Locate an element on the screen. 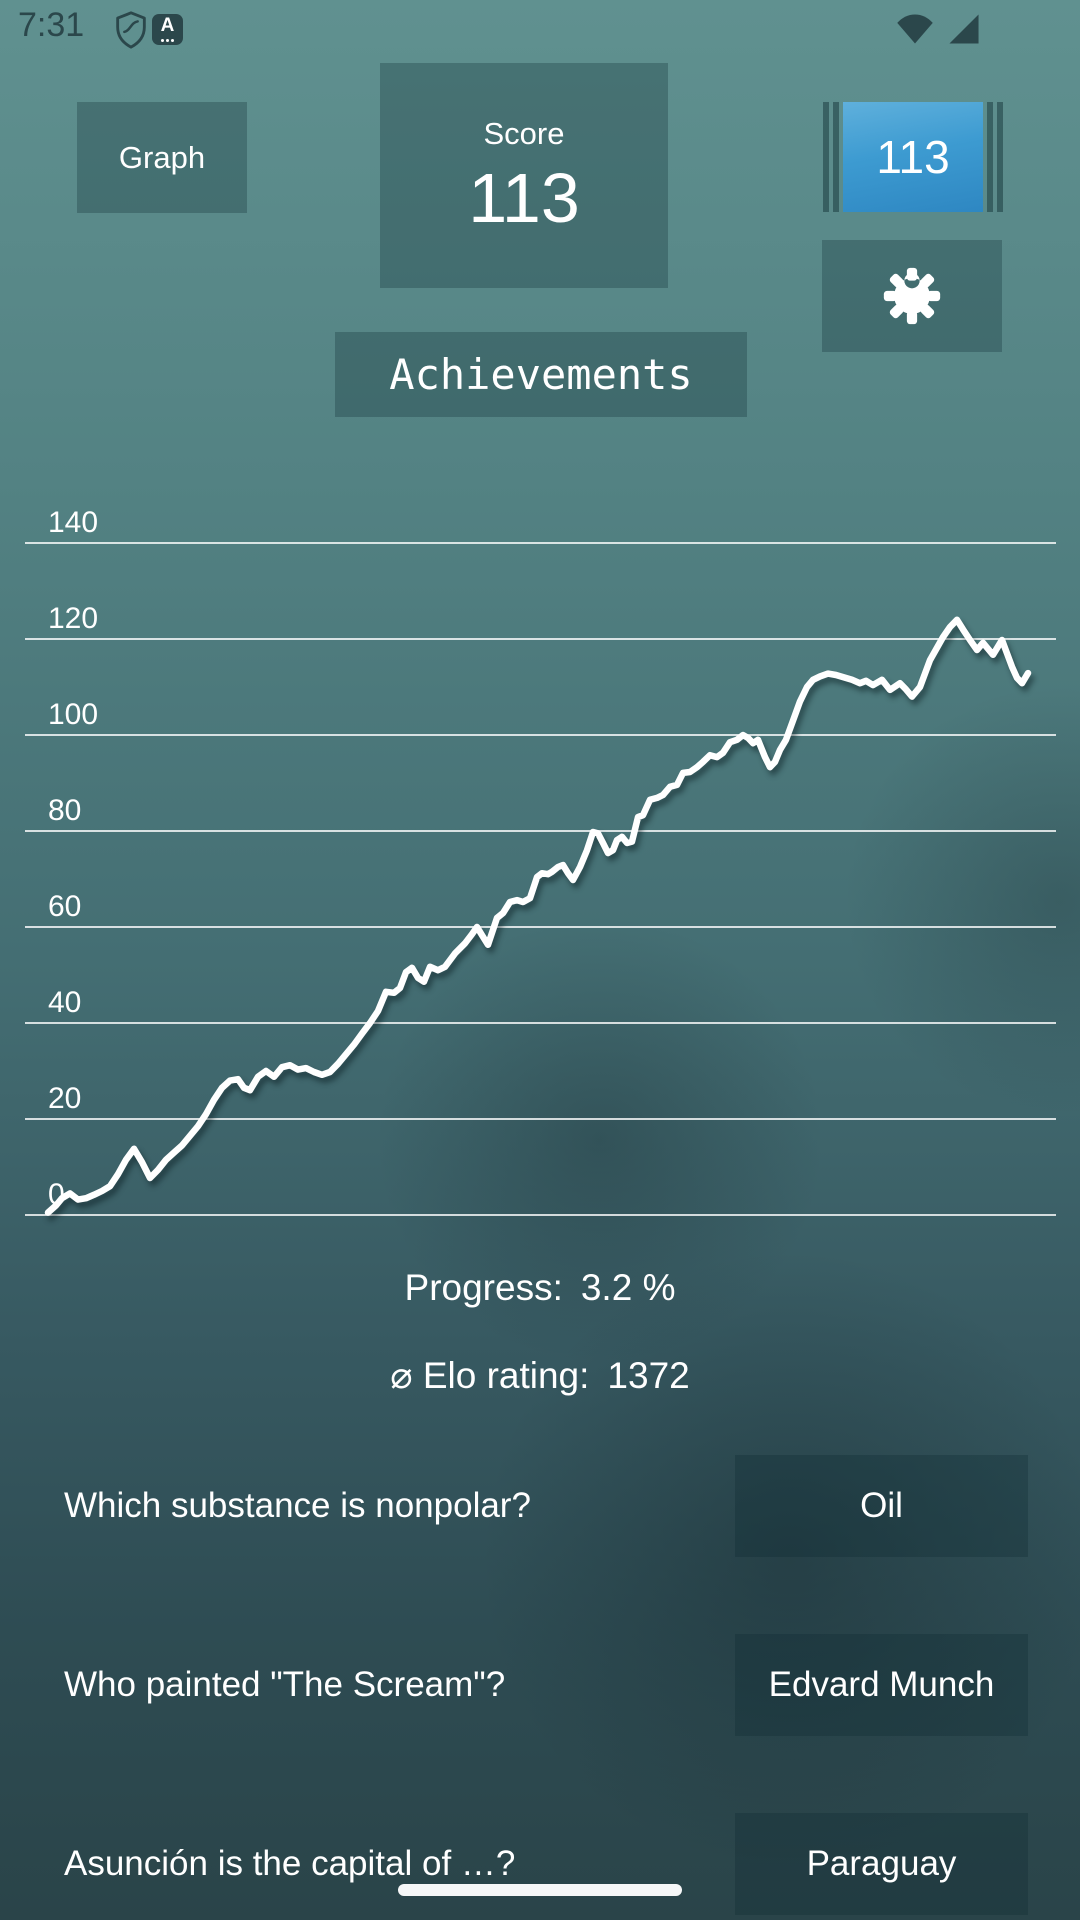  a-badge-dots is located at coordinates (167, 40).